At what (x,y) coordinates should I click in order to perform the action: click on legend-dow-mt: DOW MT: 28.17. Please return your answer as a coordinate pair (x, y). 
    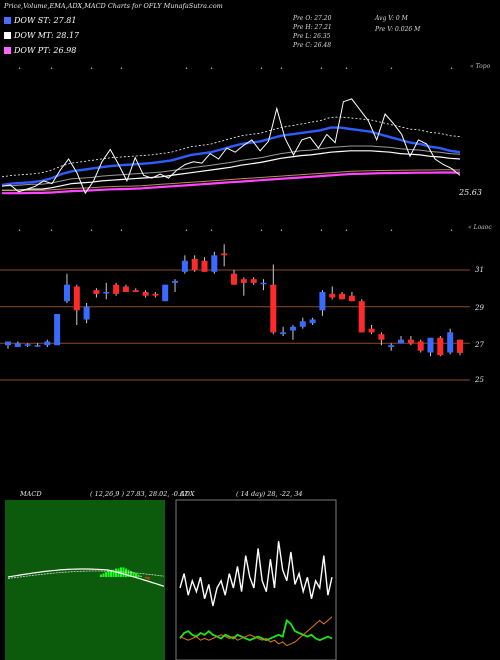
    Looking at the image, I should click on (41, 35).